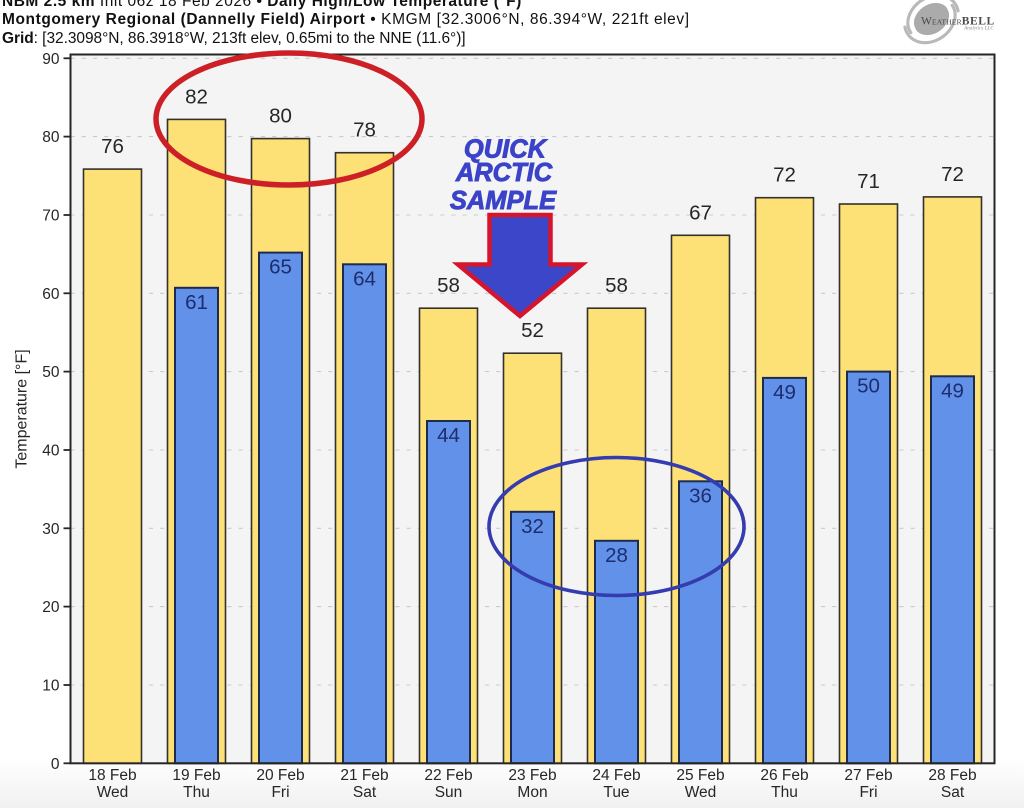 This screenshot has width=1024, height=808. Describe the element at coordinates (51, 451) in the screenshot. I see `svg-text: 40` at that location.